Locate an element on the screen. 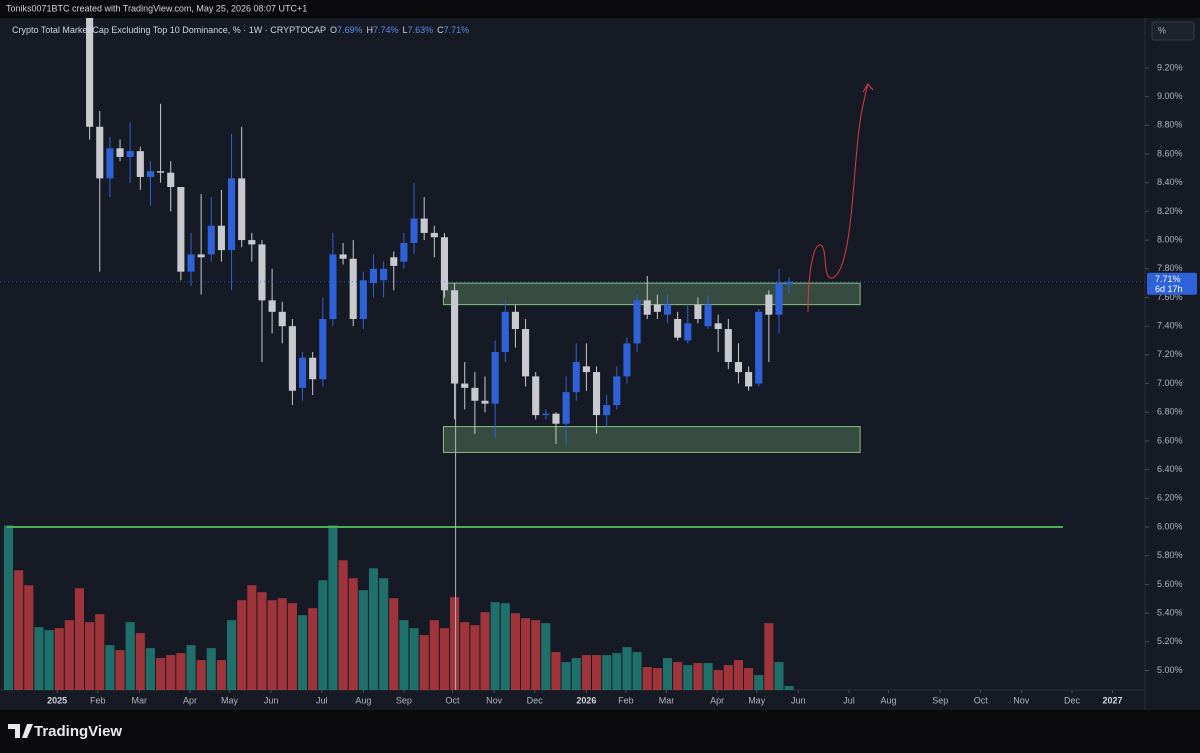  ohlc-value: 7.63% is located at coordinates (421, 30).